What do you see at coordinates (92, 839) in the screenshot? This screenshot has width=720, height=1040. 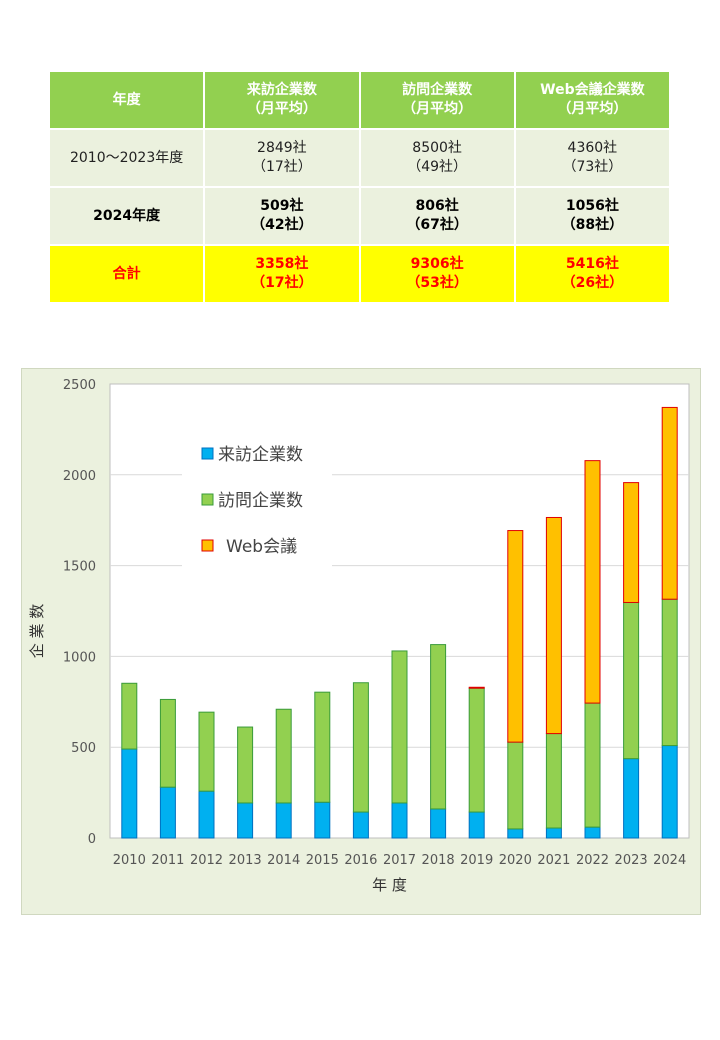 I see `y-tick-label: 0` at bounding box center [92, 839].